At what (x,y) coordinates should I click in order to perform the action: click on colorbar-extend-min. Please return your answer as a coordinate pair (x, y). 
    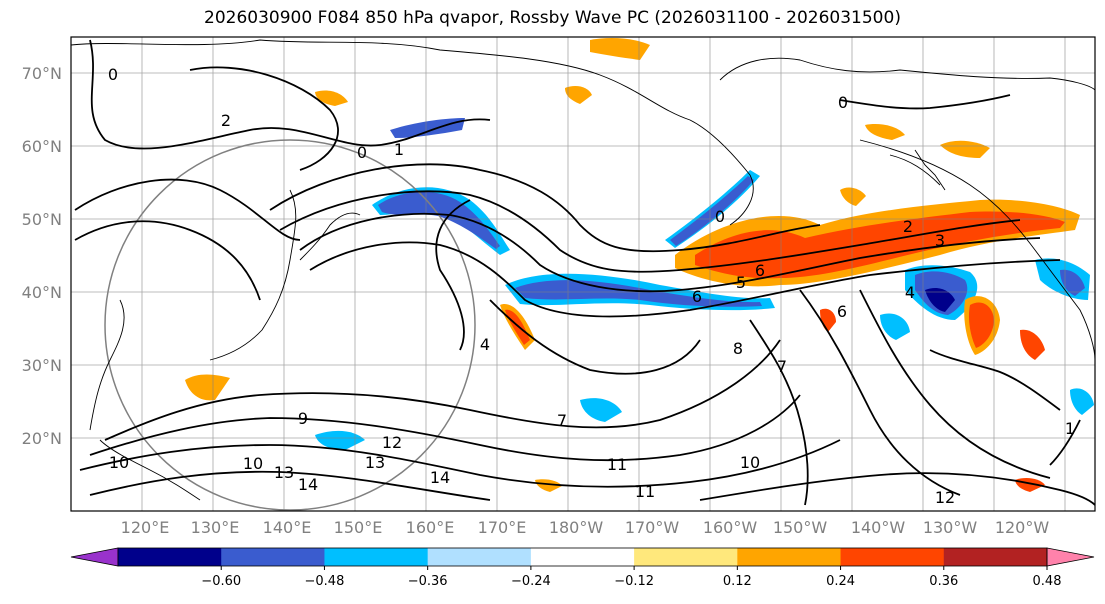
    Looking at the image, I should click on (94, 557).